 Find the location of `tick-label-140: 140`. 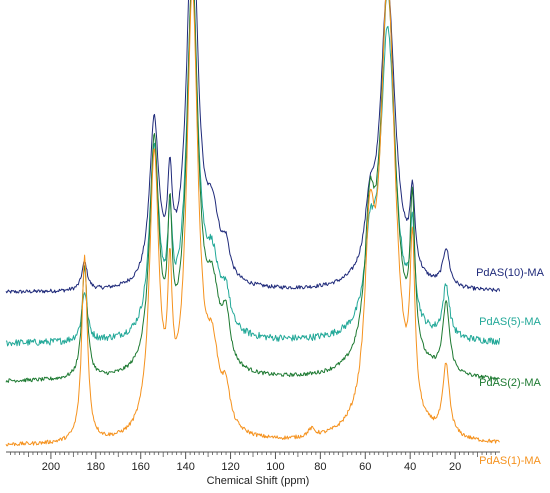

tick-label-140: 140 is located at coordinates (185, 467).